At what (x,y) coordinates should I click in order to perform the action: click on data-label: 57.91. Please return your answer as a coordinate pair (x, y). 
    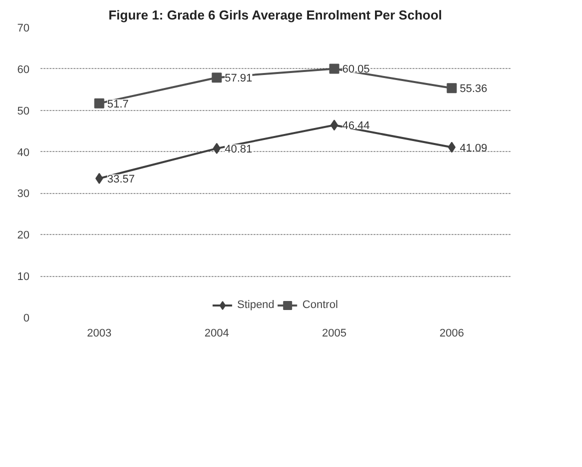
    Looking at the image, I should click on (238, 78).